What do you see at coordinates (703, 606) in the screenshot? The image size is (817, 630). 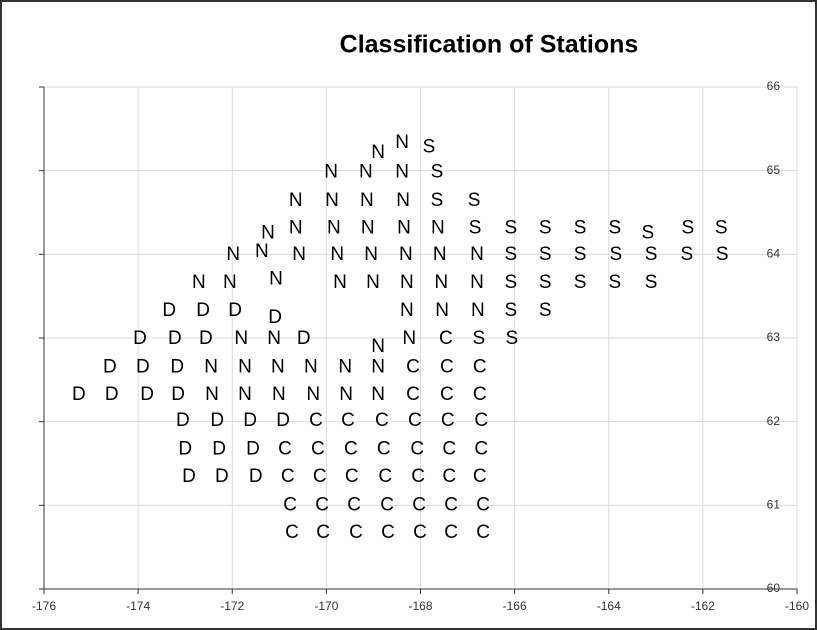 I see `x-tick-label: -162` at bounding box center [703, 606].